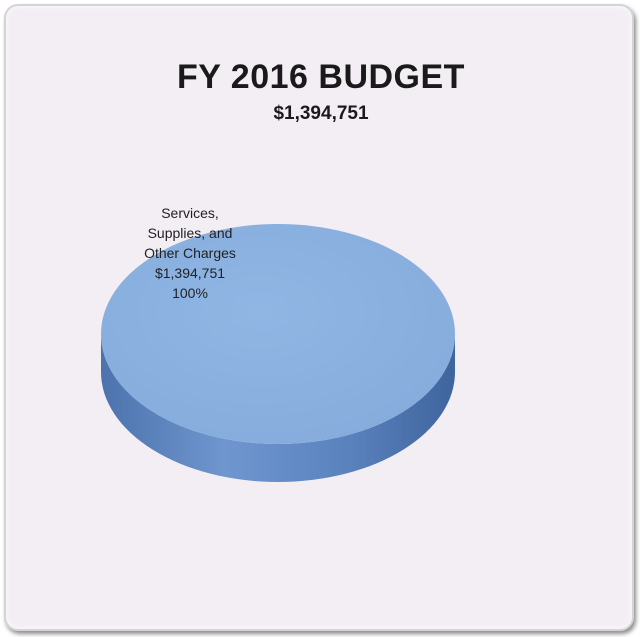 Image resolution: width=642 pixels, height=637 pixels. I want to click on slice-label-line: $1,394,751, so click(190, 273).